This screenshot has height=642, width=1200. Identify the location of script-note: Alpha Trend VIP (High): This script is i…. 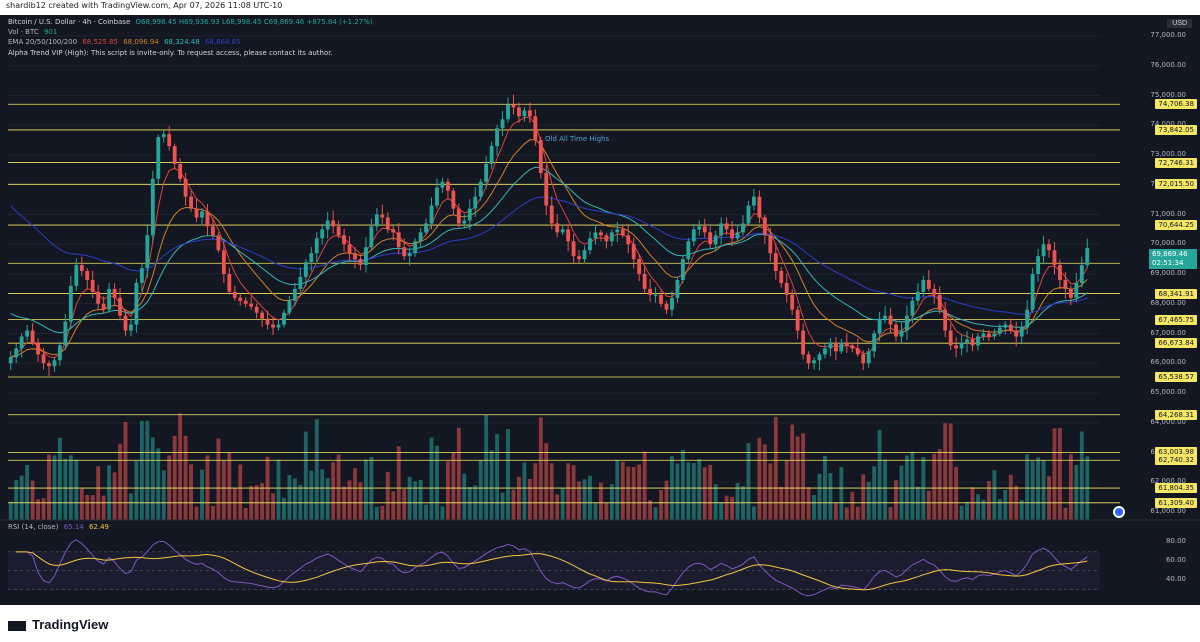
(172, 53).